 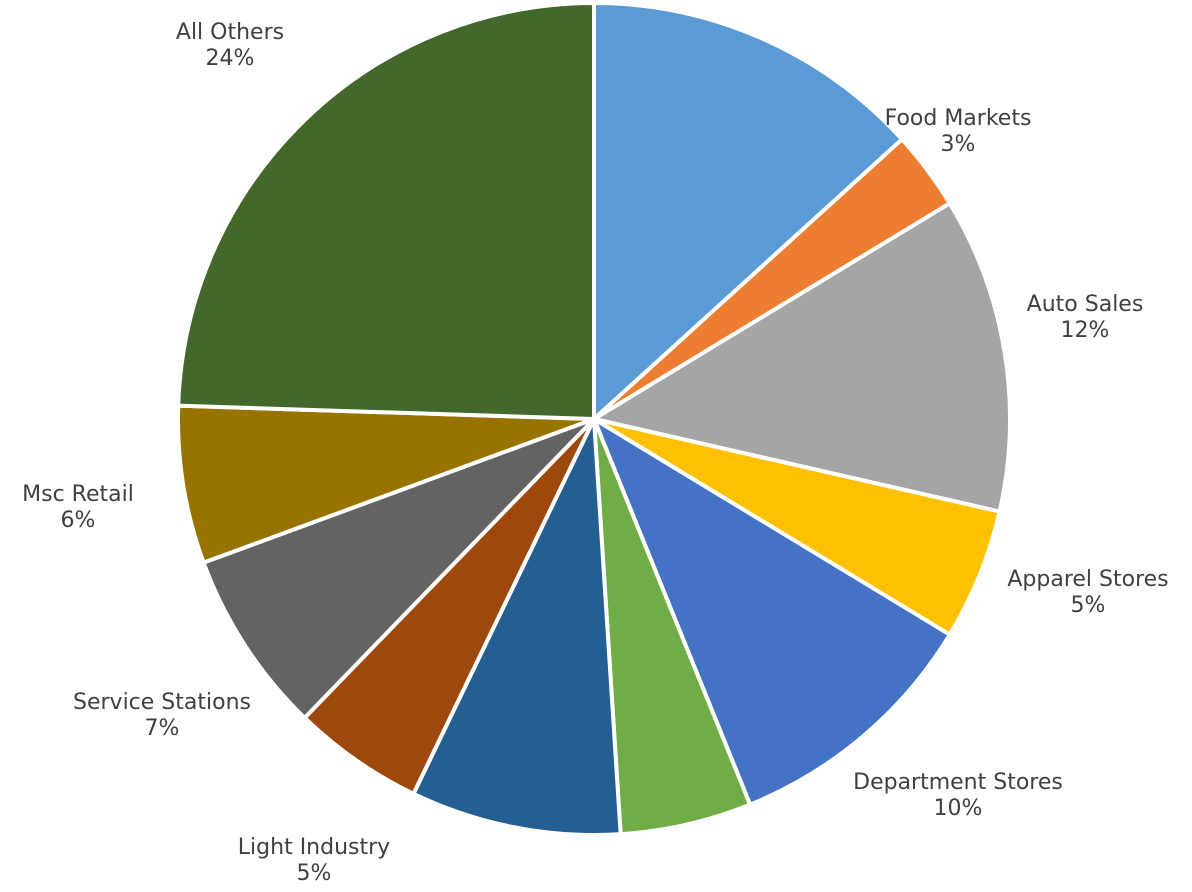 What do you see at coordinates (78, 494) in the screenshot?
I see `slice-label: Msc Retail` at bounding box center [78, 494].